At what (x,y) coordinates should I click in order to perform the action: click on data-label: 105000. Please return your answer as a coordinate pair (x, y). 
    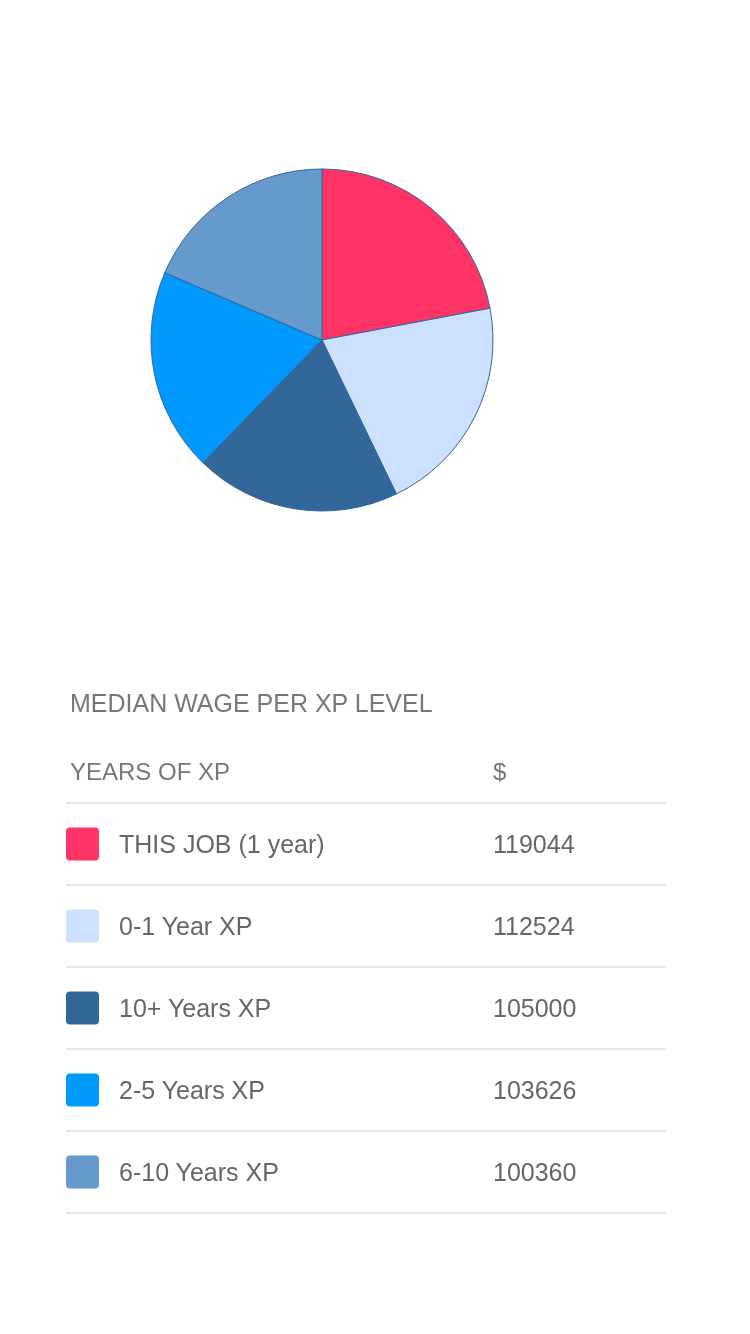
    Looking at the image, I should click on (535, 1008).